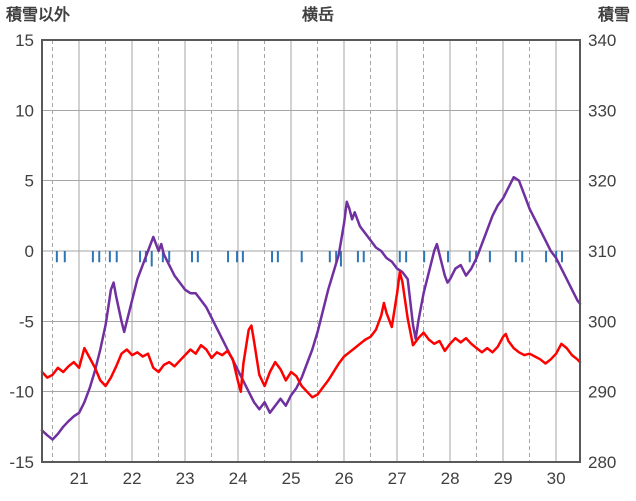  I want to click on x-tick-label: 28, so click(450, 478).